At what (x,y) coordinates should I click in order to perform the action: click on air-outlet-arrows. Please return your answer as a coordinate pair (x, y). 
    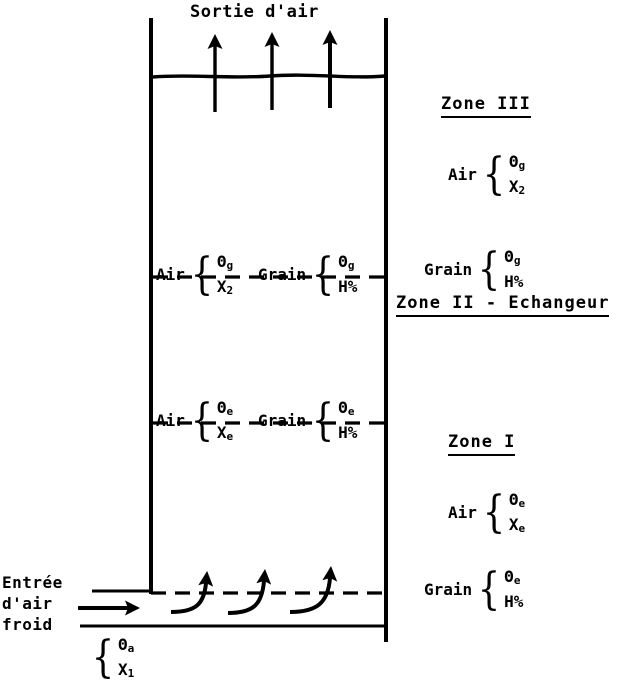
    Looking at the image, I should click on (272, 71).